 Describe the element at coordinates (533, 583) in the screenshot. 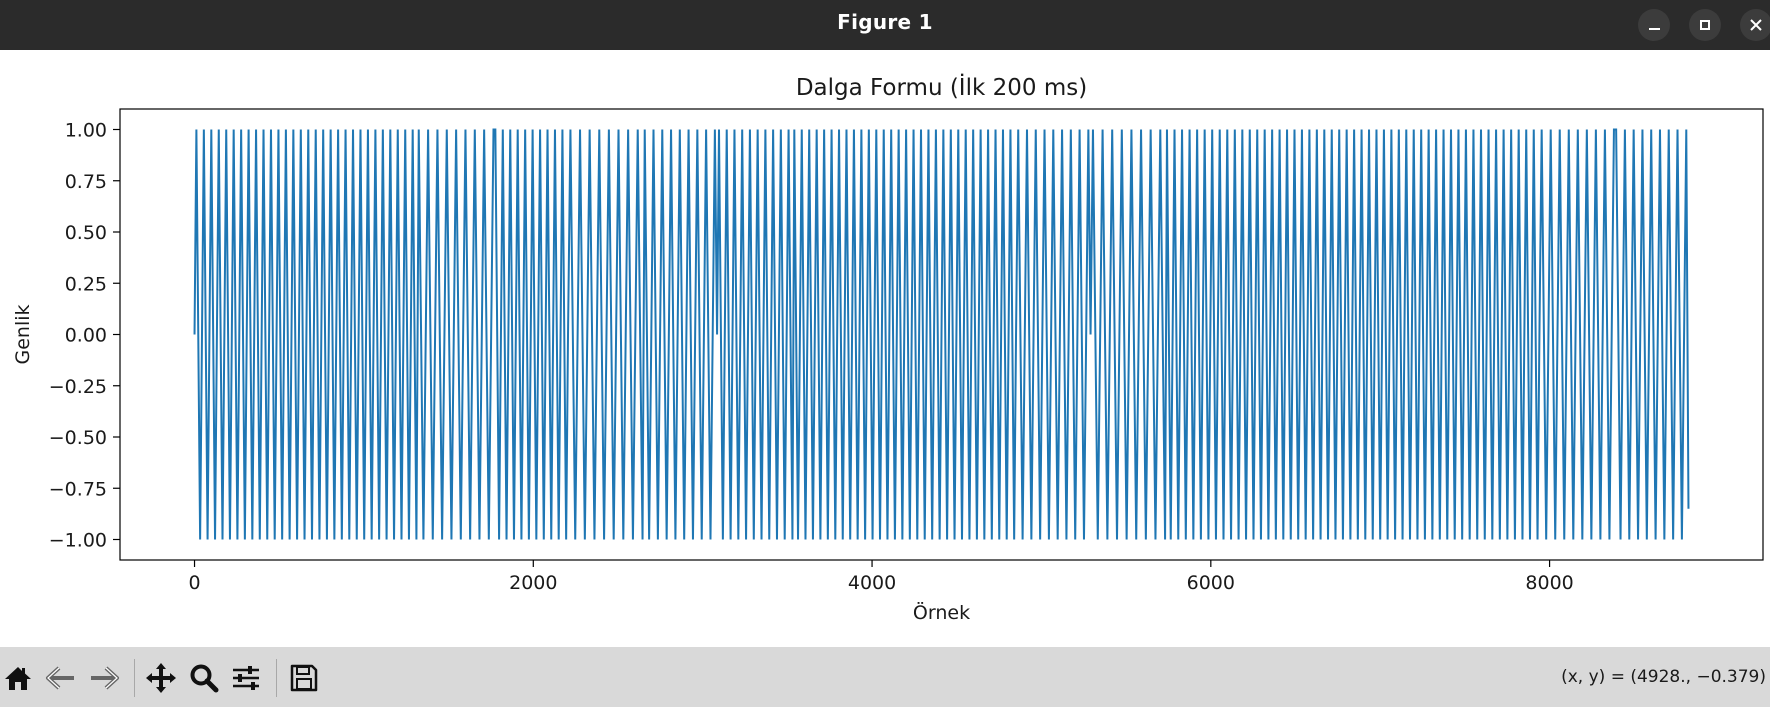

I see `x-tick-label: 2000` at that location.